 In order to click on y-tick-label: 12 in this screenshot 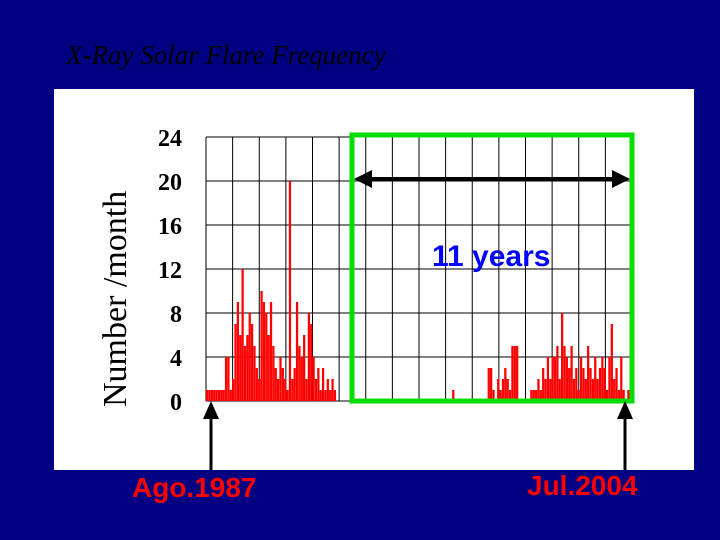, I will do `click(170, 271)`.